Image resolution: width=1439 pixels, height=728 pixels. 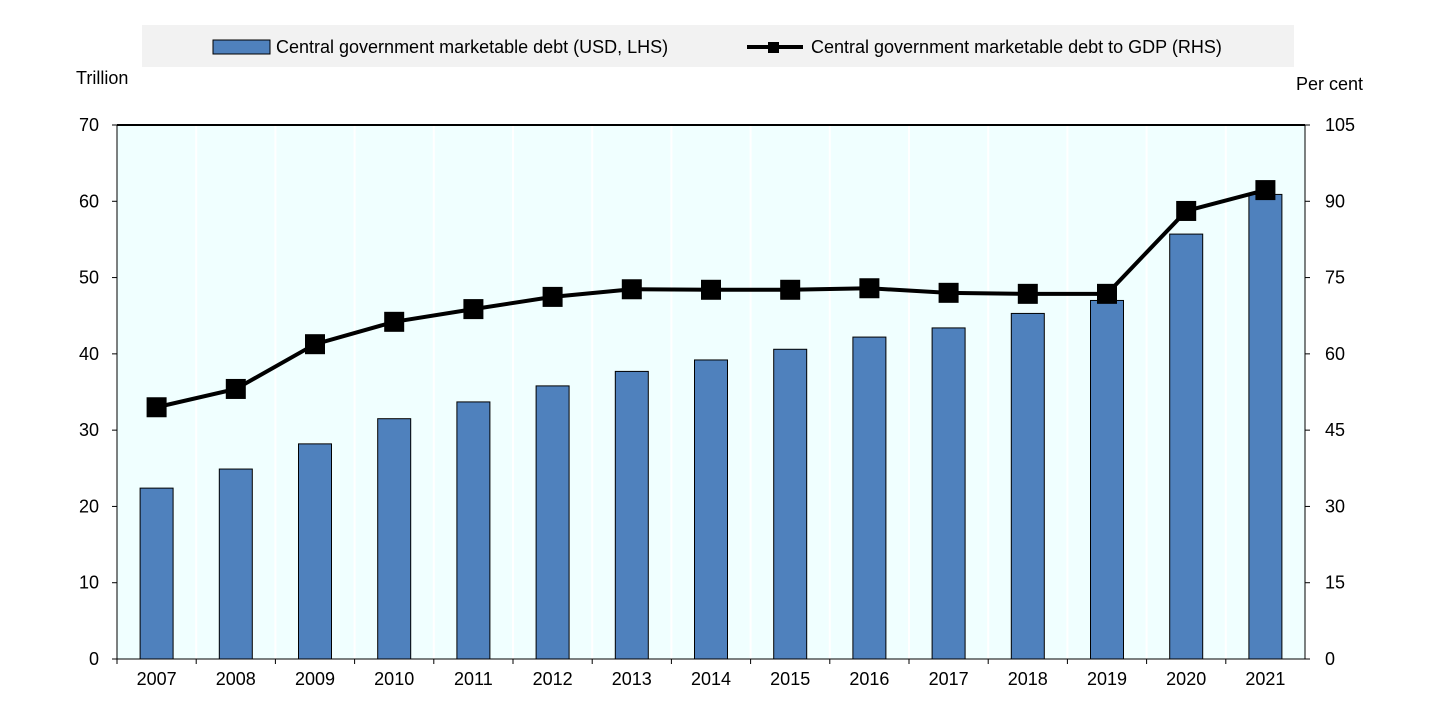 What do you see at coordinates (89, 430) in the screenshot?
I see `y-left-tick-label: 30` at bounding box center [89, 430].